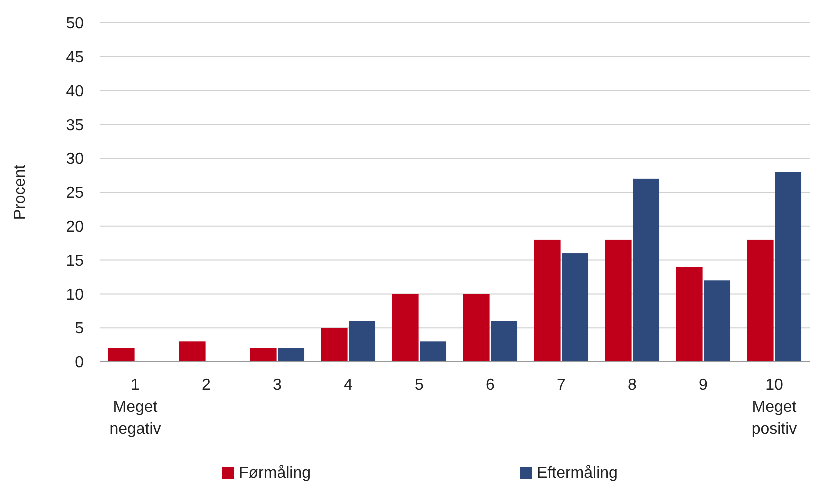 The width and height of the screenshot is (814, 493). I want to click on y-tick-label: 50, so click(75, 24).